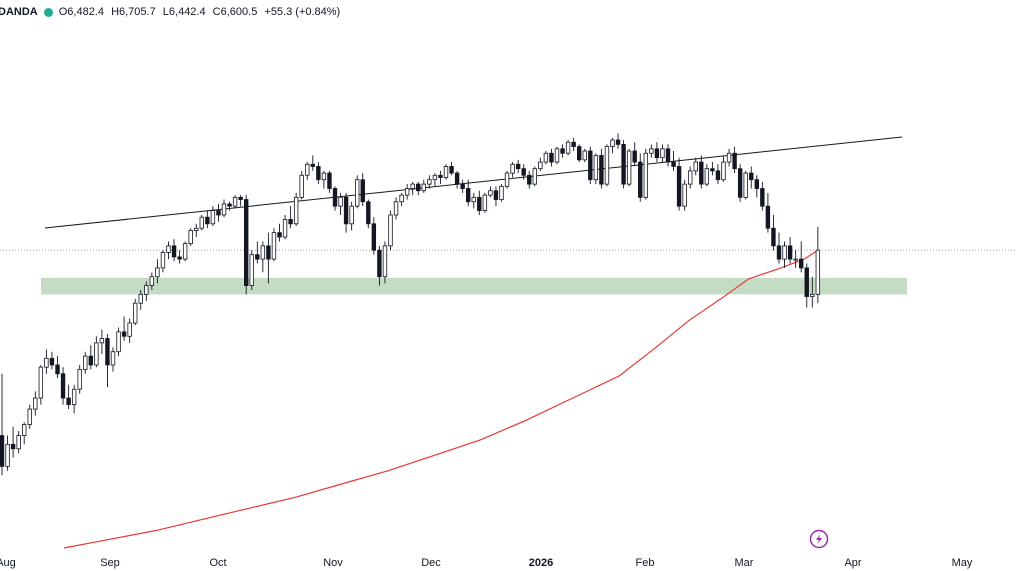 This screenshot has height=571, width=1016. Describe the element at coordinates (819, 539) in the screenshot. I see `lightning-icon` at that location.